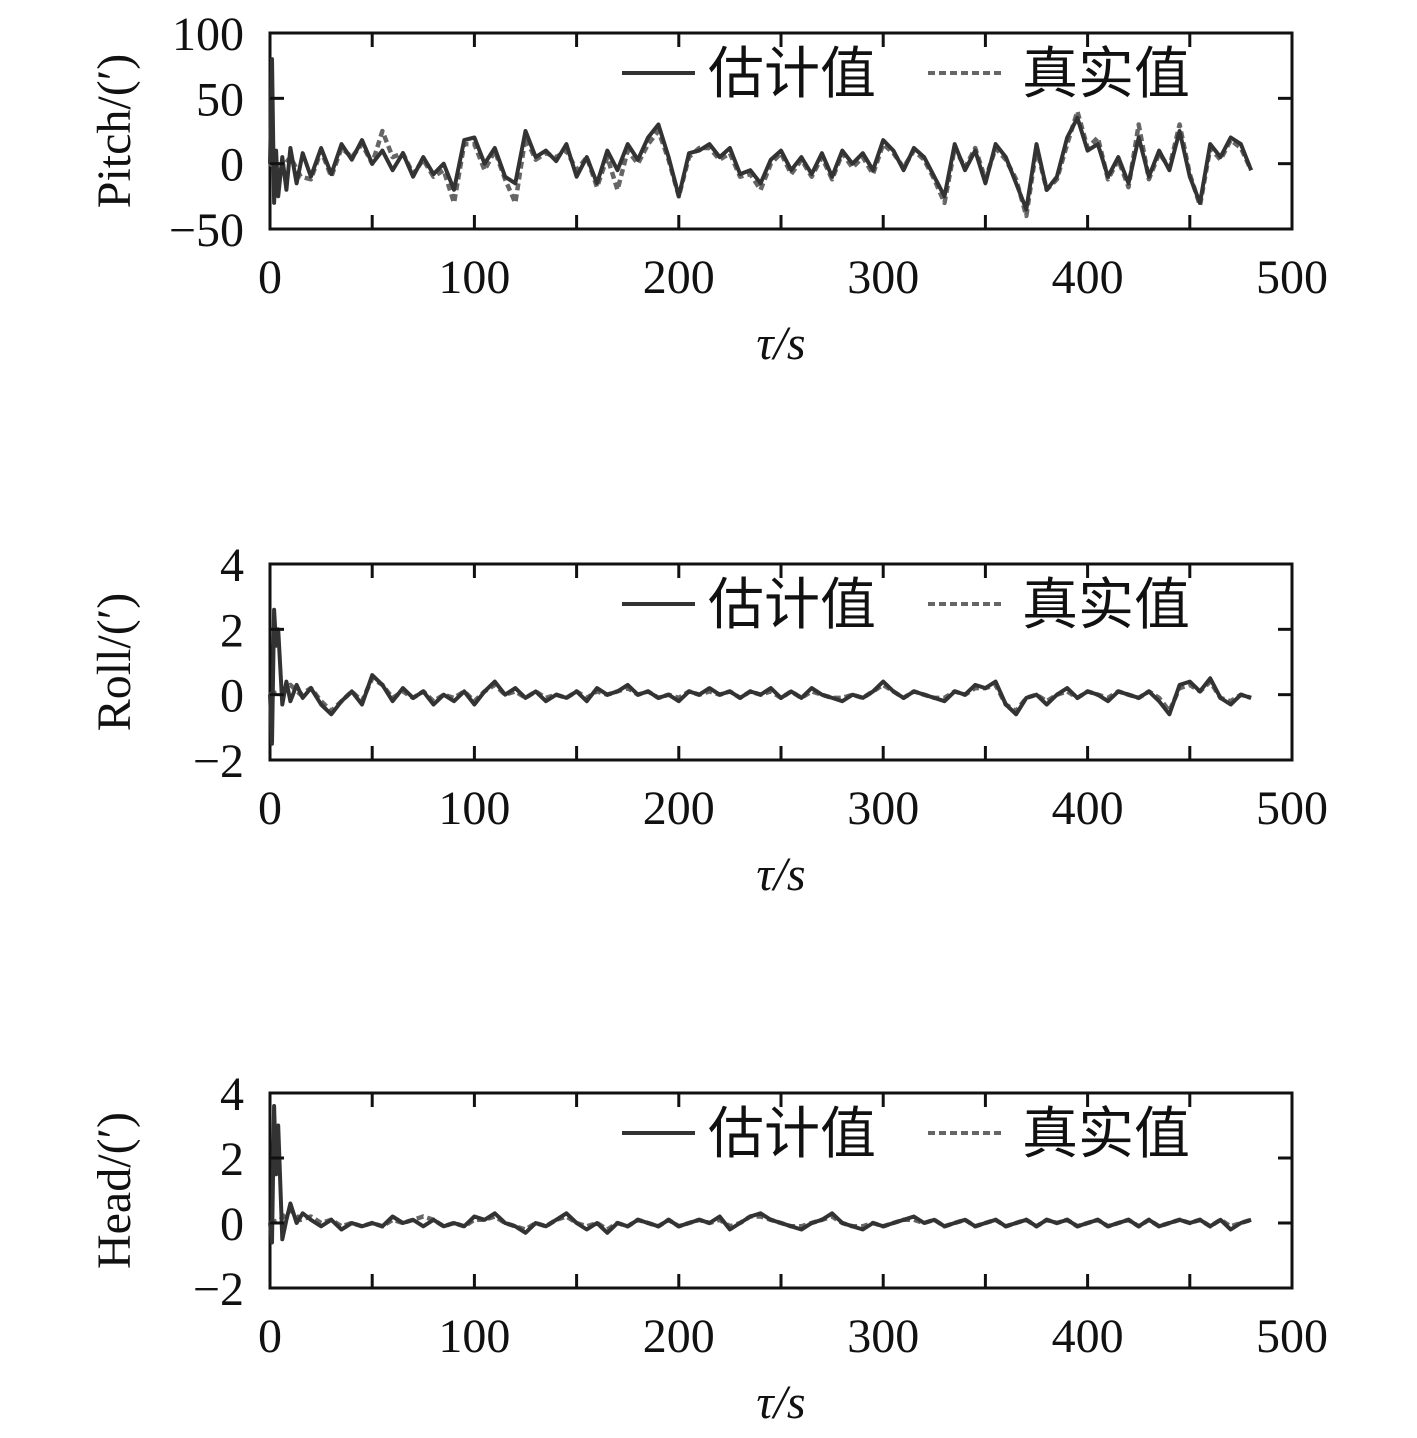  Describe the element at coordinates (114, 131) in the screenshot. I see `y-axis-label: Pitch/(′)` at that location.